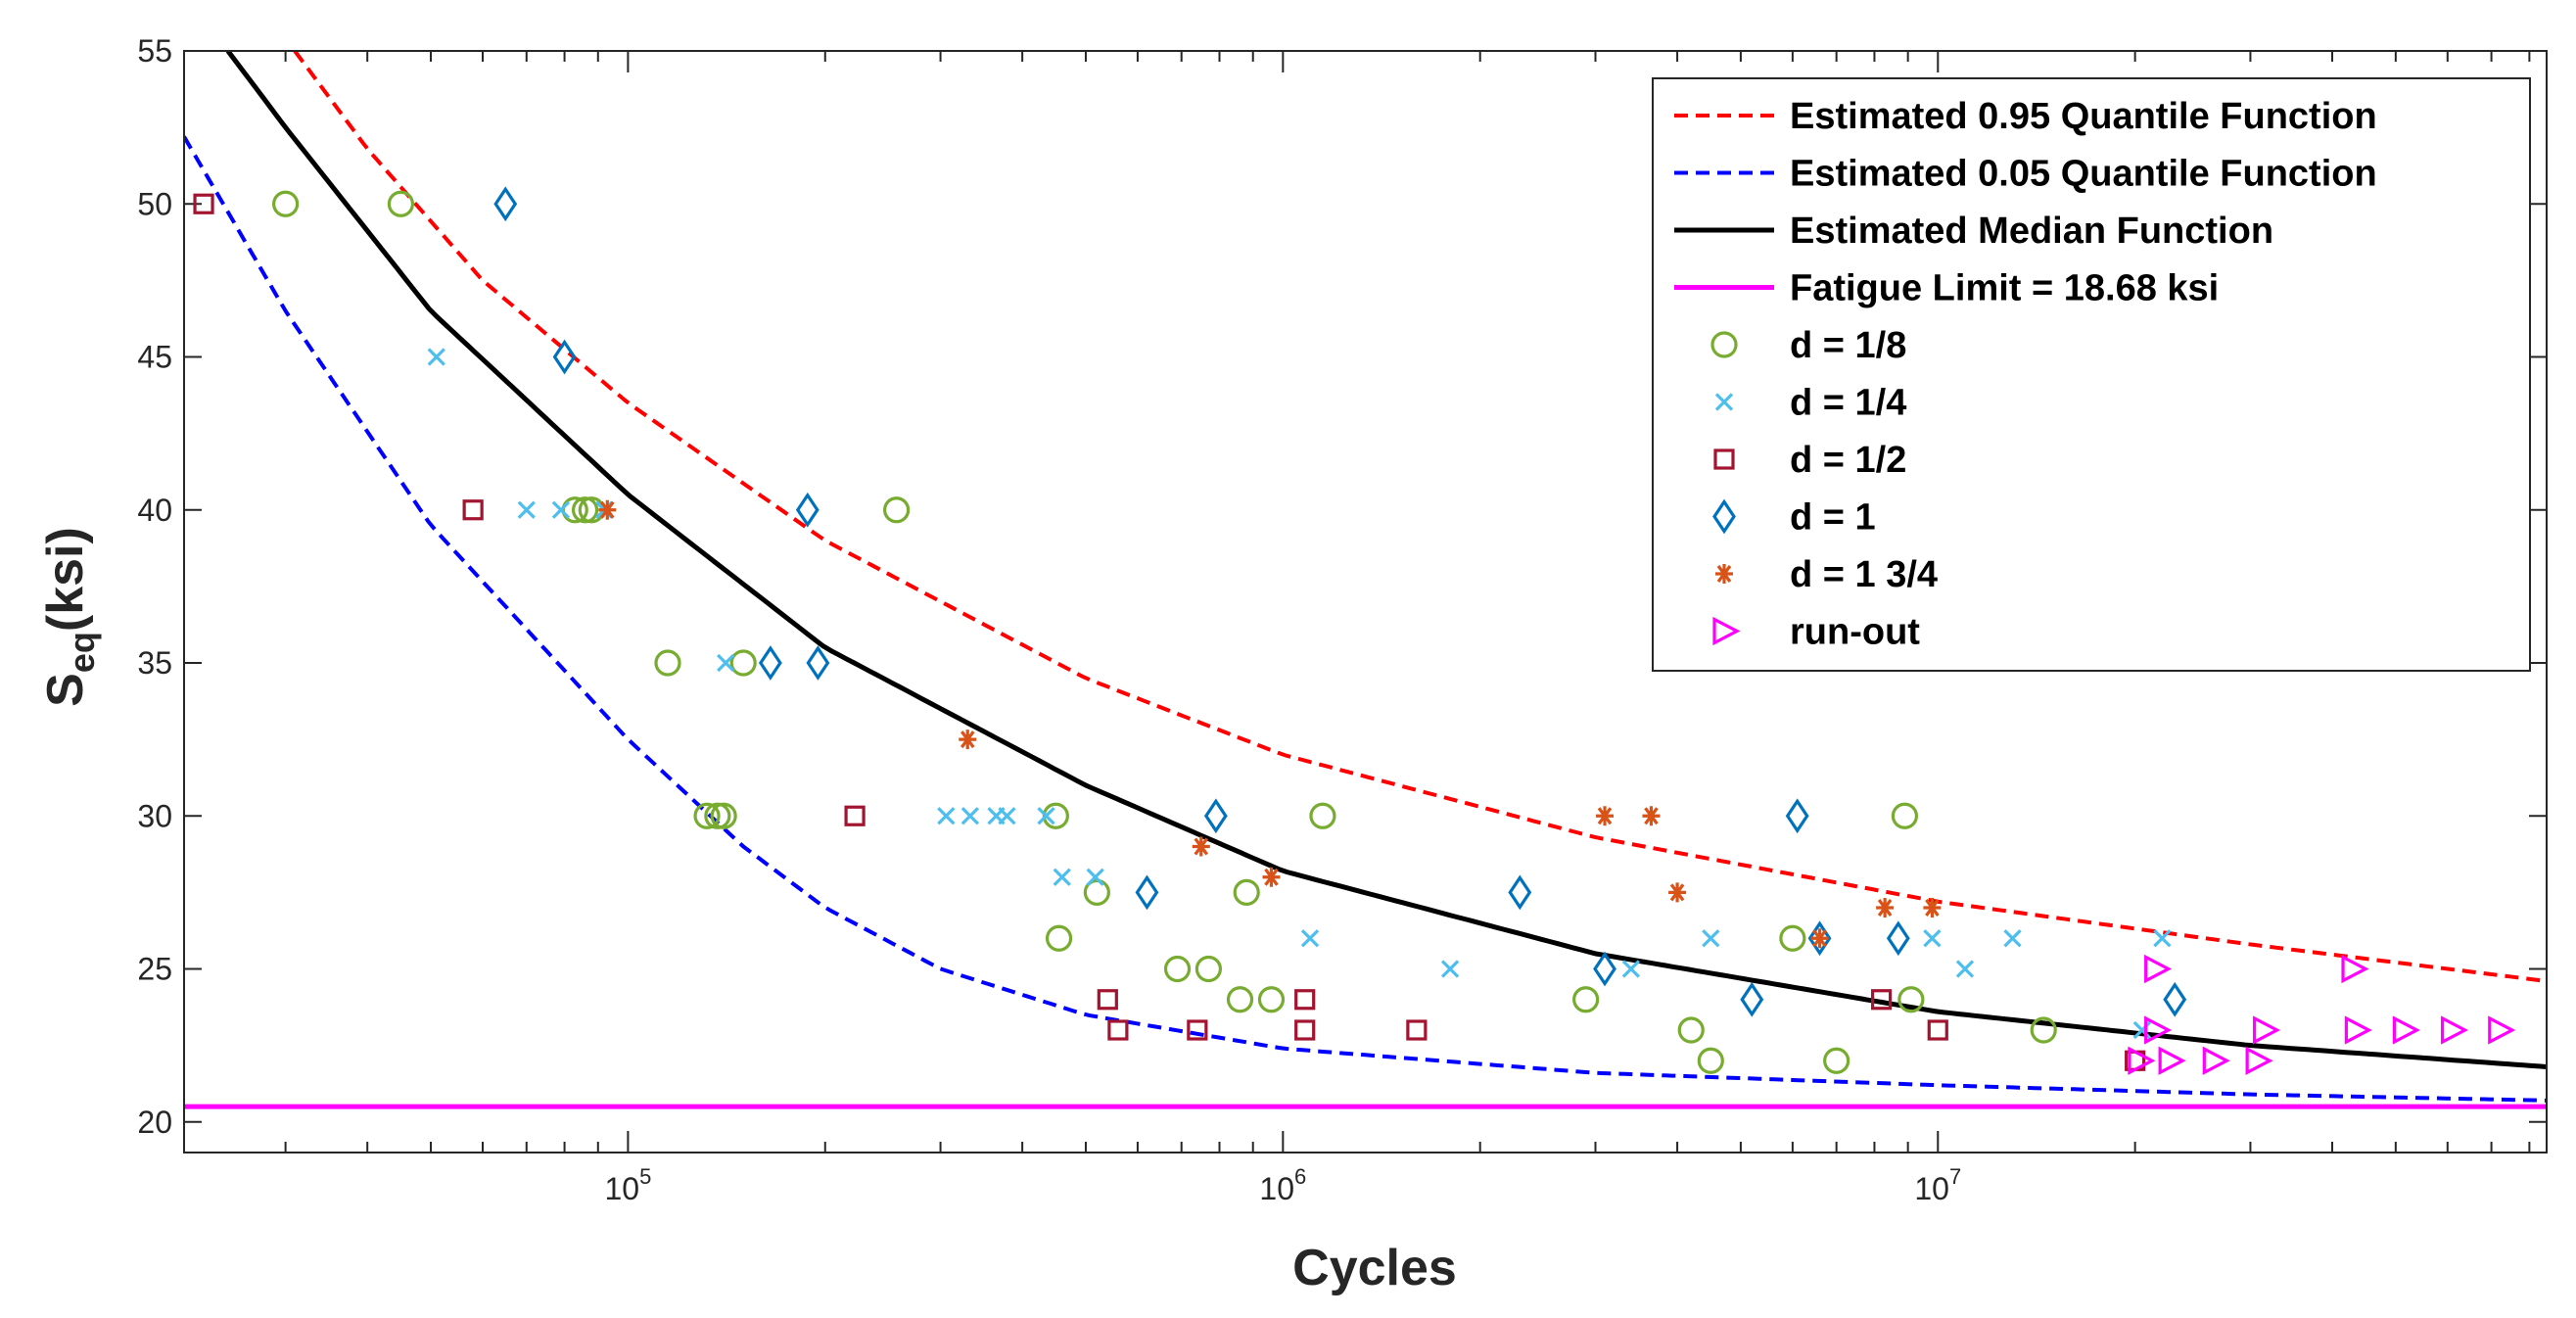 Image resolution: width=2576 pixels, height=1318 pixels. What do you see at coordinates (155, 815) in the screenshot?
I see `y-tick-label: 30` at bounding box center [155, 815].